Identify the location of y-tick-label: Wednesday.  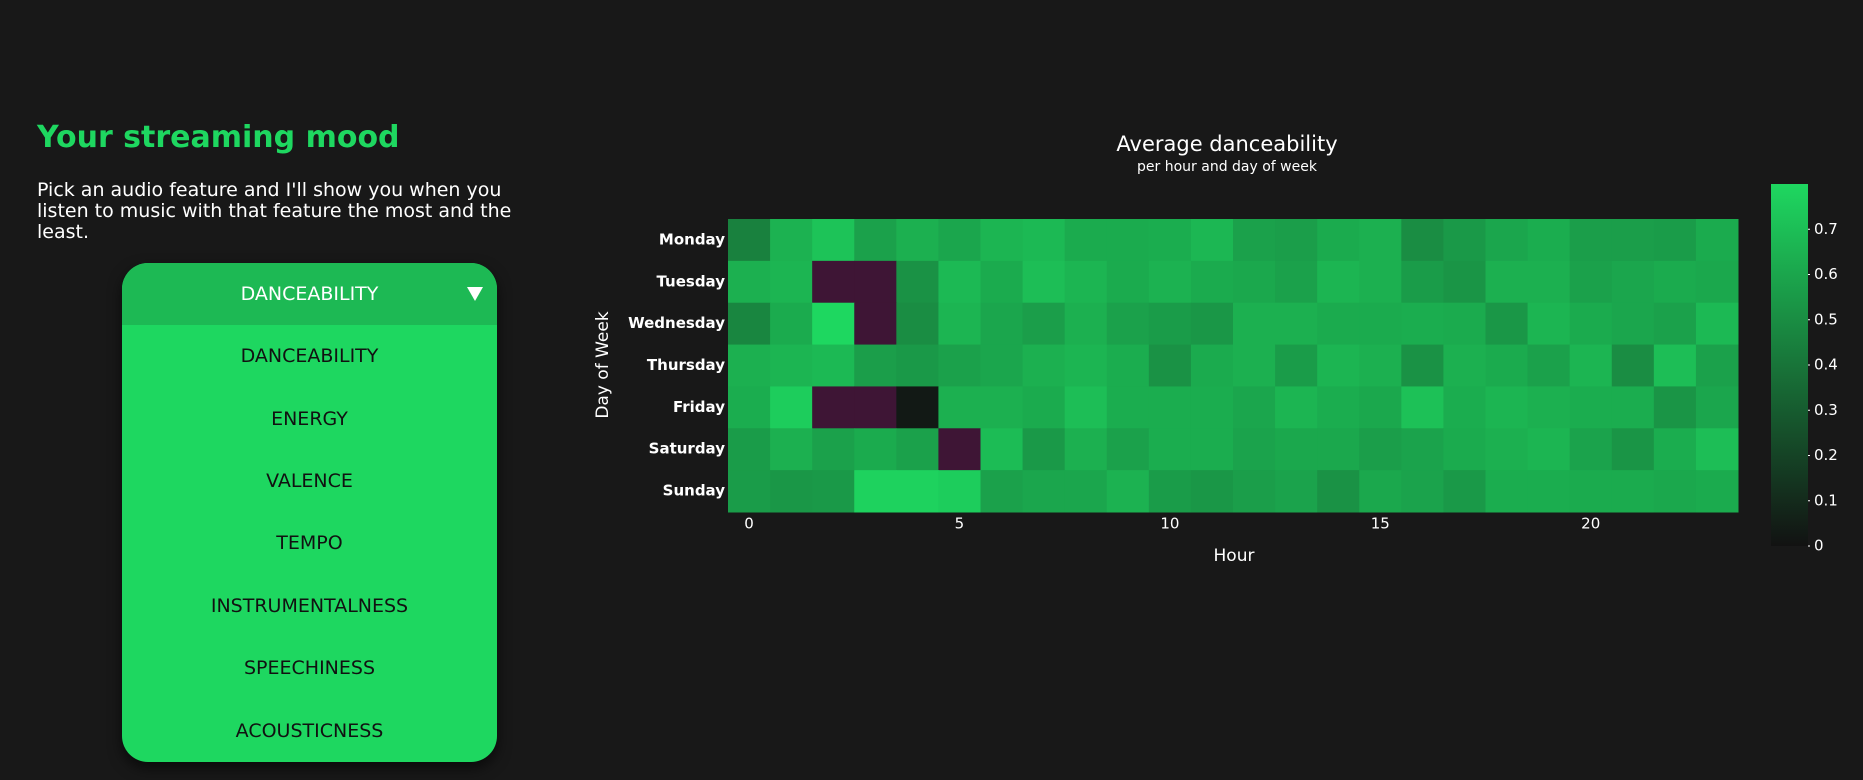
(676, 323).